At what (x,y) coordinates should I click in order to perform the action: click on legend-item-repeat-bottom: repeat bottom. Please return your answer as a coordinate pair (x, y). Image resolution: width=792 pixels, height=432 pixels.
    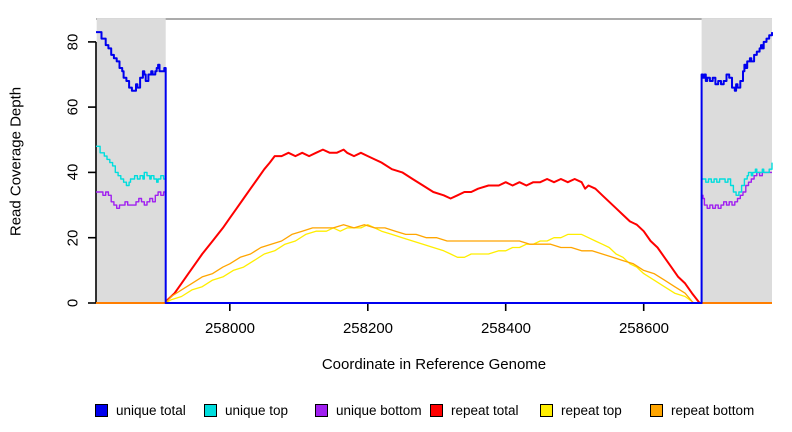
    Looking at the image, I should click on (702, 410).